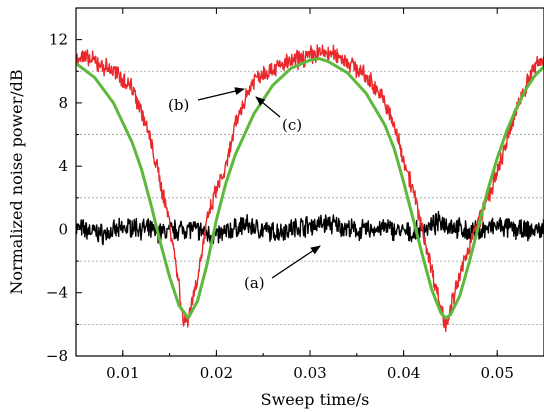 Image resolution: width=544 pixels, height=412 pixels. Describe the element at coordinates (268, 107) in the screenshot. I see `annotation-c-arrow` at that location.